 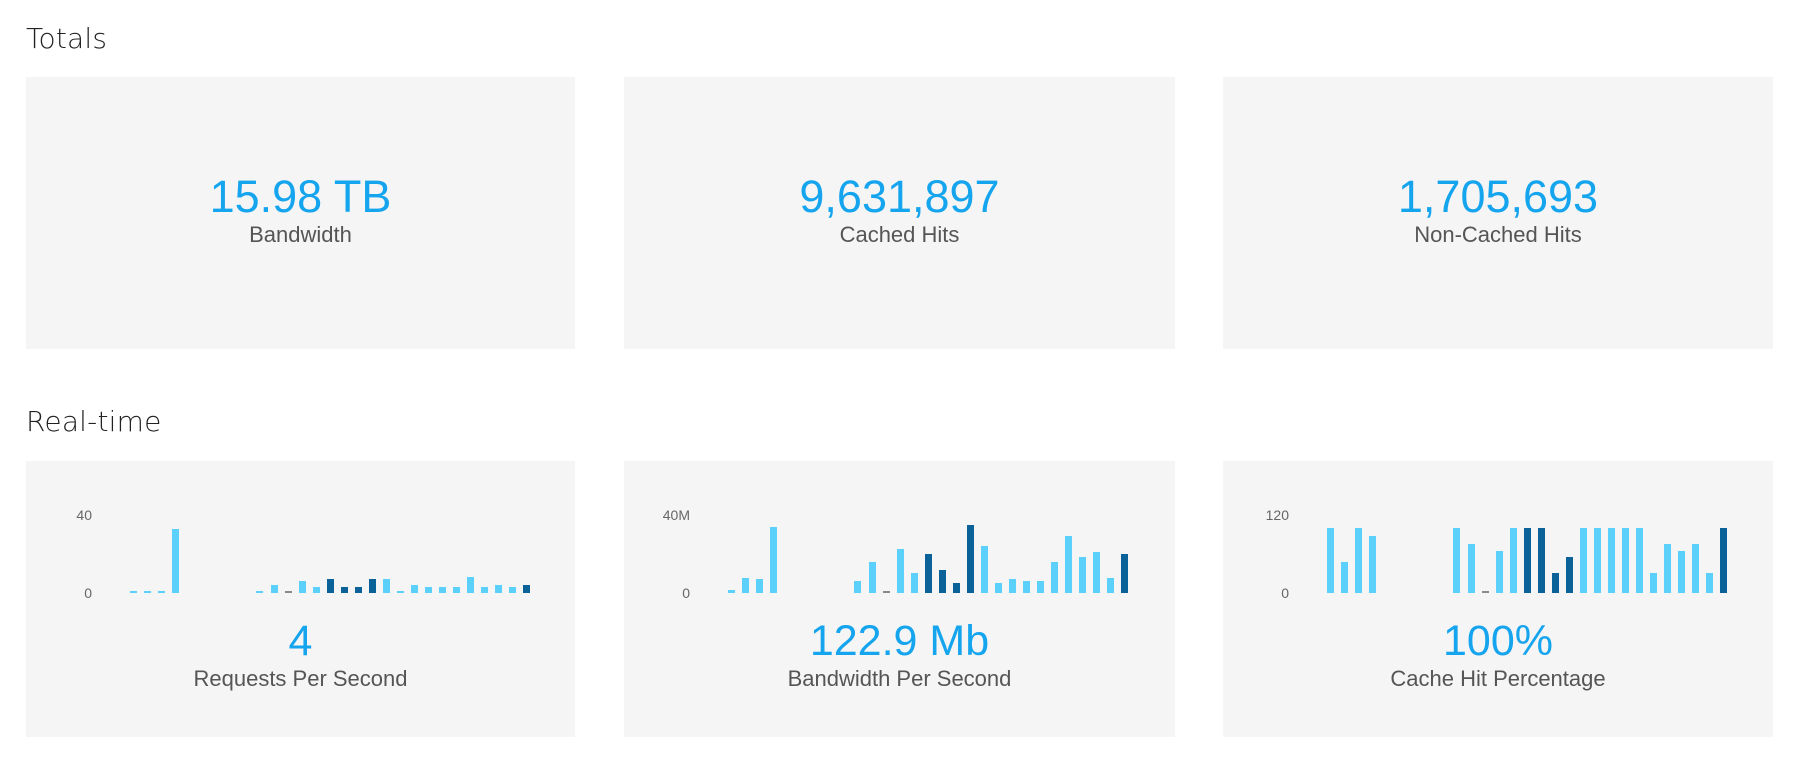 I want to click on bandwidth-per-second-chart: 40M 0, so click(x=899, y=536).